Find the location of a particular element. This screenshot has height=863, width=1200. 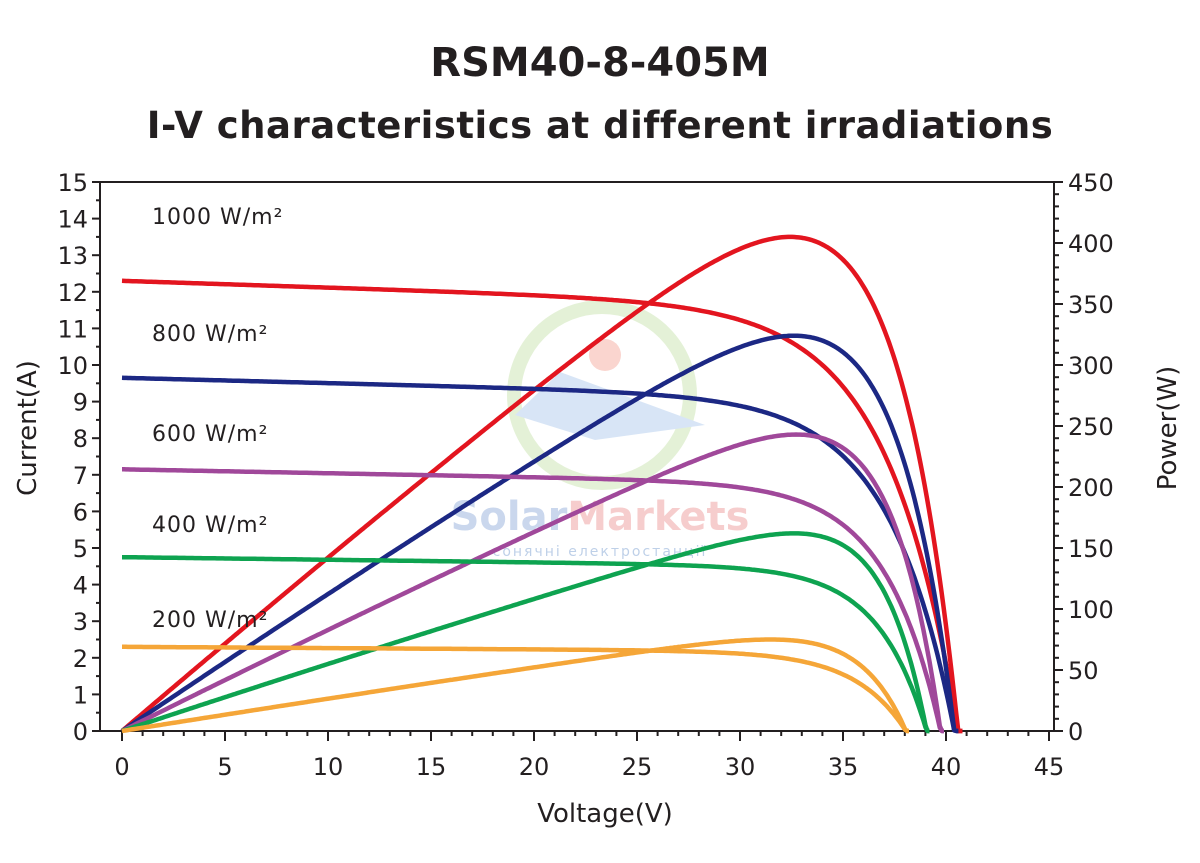

x-axis-label: Voltage(V) is located at coordinates (605, 814).